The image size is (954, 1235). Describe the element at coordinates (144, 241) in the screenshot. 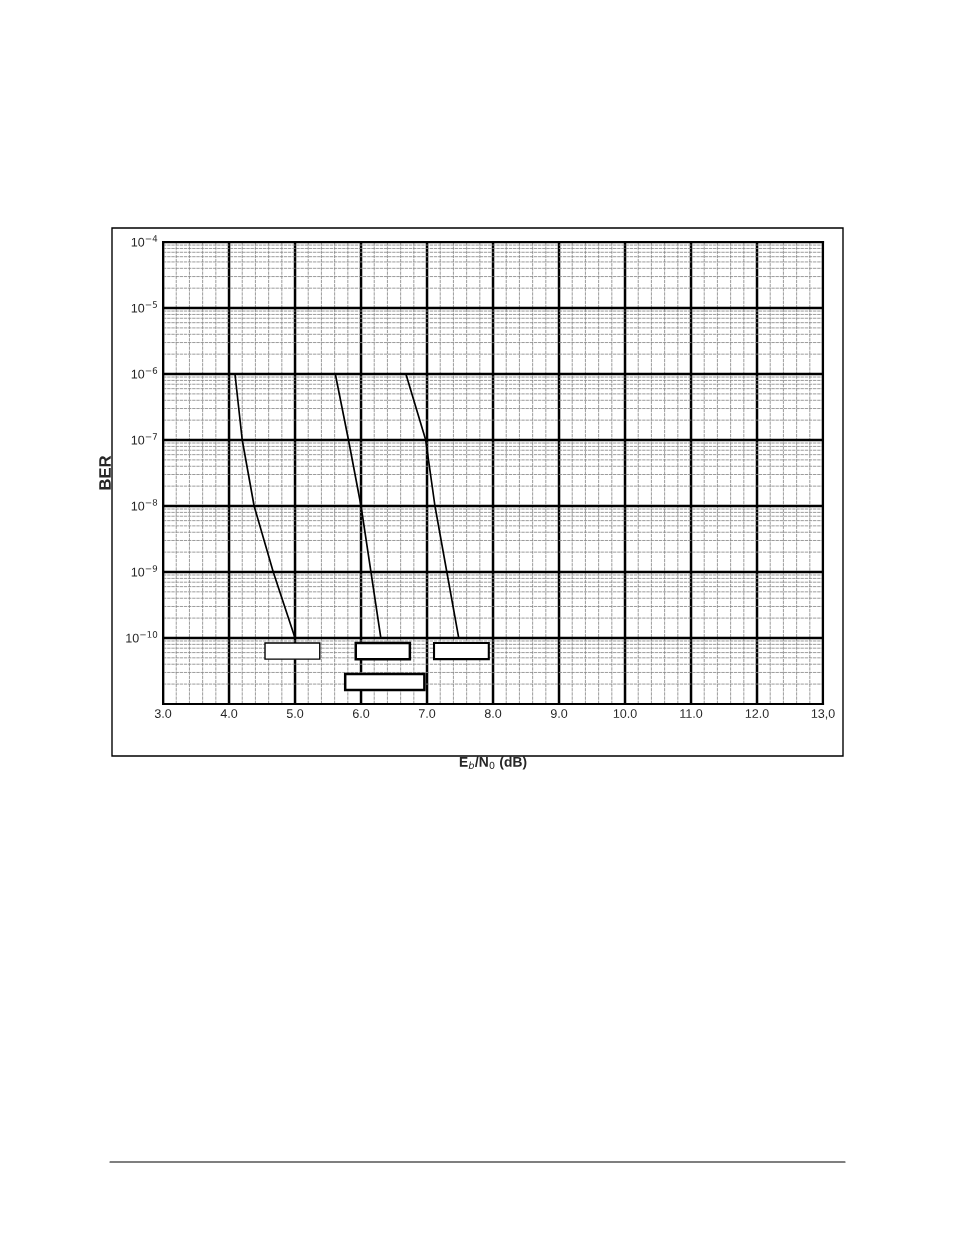

I see `y-tick-label: 10$^{−4}$` at that location.